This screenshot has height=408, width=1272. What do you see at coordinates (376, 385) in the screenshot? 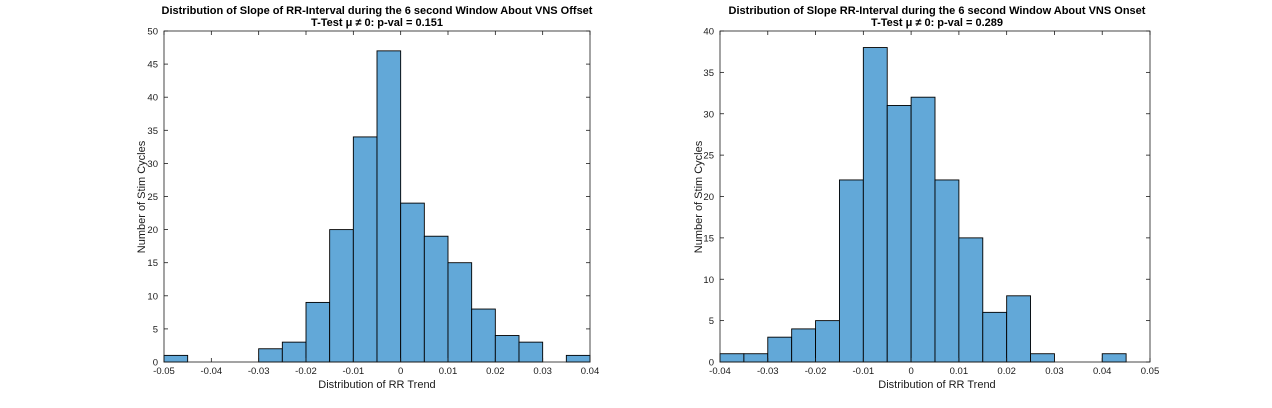
I see `chart-1-x-axis-label: Distribution of RR Trend` at bounding box center [376, 385].